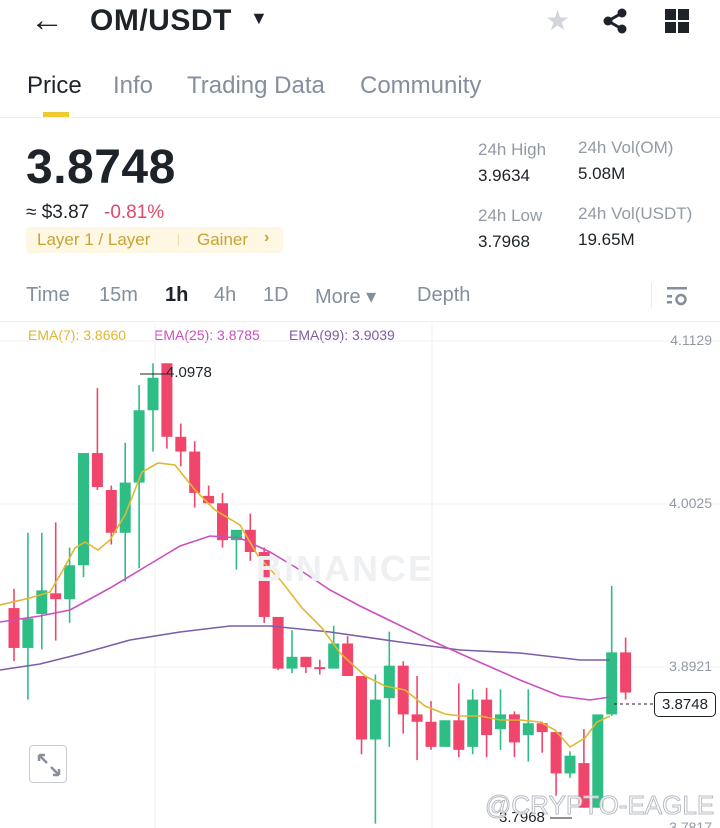  I want to click on tab-community: Community, so click(421, 85).